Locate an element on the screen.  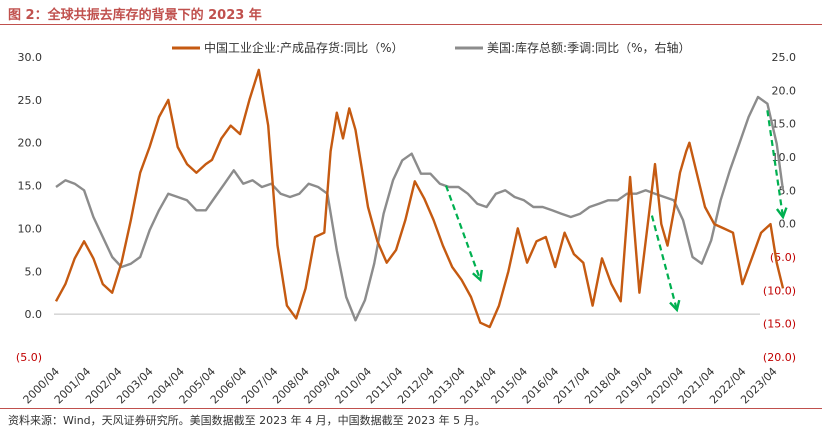
y-left-tick-label: (5.0) is located at coordinates (29, 357).